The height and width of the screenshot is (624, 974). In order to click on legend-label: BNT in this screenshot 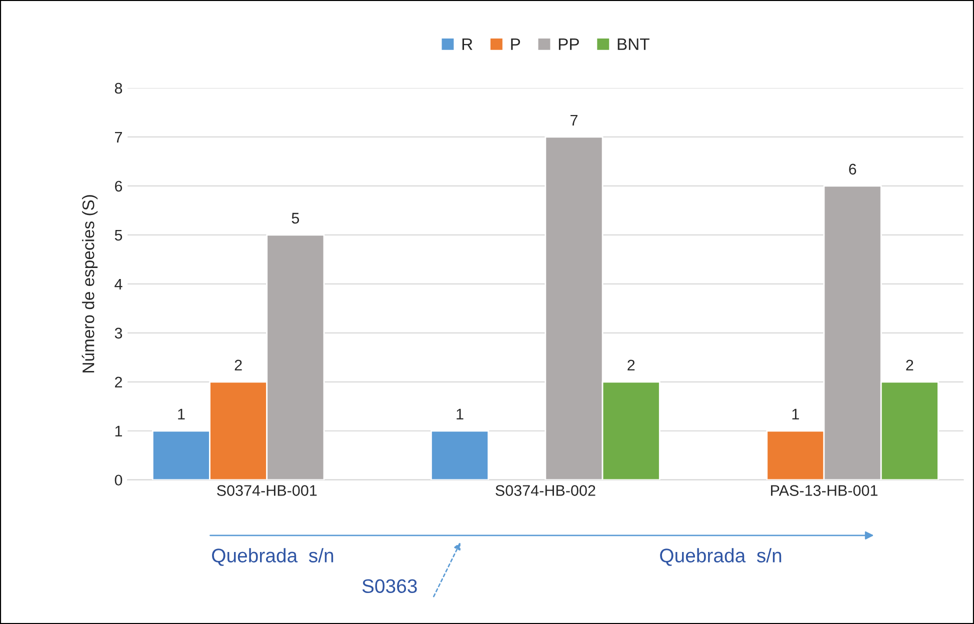, I will do `click(634, 44)`.